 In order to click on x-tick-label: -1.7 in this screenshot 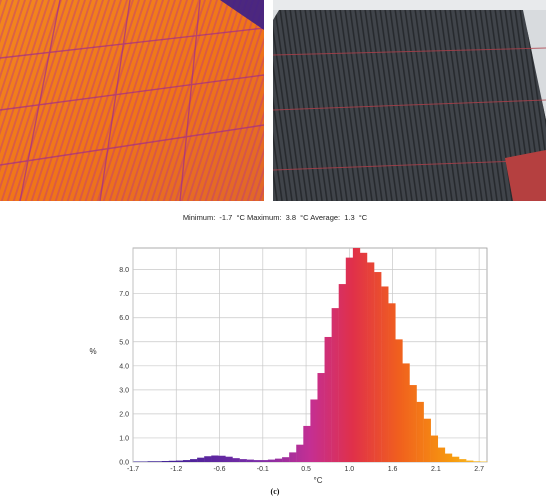, I will do `click(133, 469)`.